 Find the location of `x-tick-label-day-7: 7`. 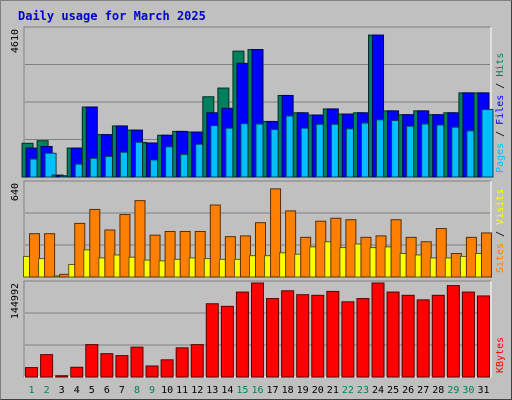

x-tick-label-day-7: 7 is located at coordinates (122, 390).